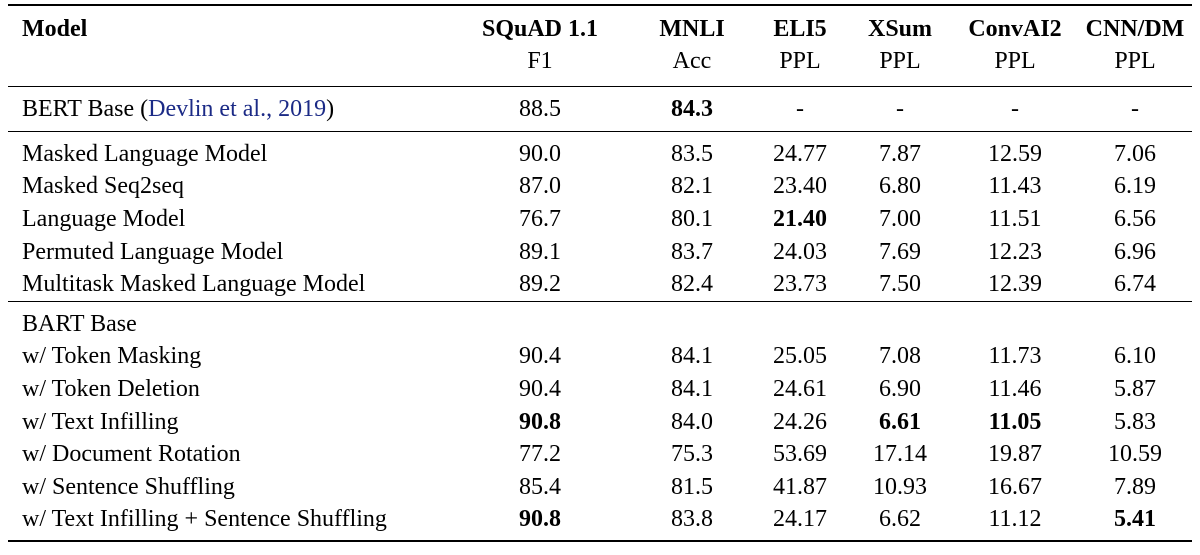 The height and width of the screenshot is (555, 1200). What do you see at coordinates (131, 454) in the screenshot?
I see `row-label: w/ Document Rotation` at bounding box center [131, 454].